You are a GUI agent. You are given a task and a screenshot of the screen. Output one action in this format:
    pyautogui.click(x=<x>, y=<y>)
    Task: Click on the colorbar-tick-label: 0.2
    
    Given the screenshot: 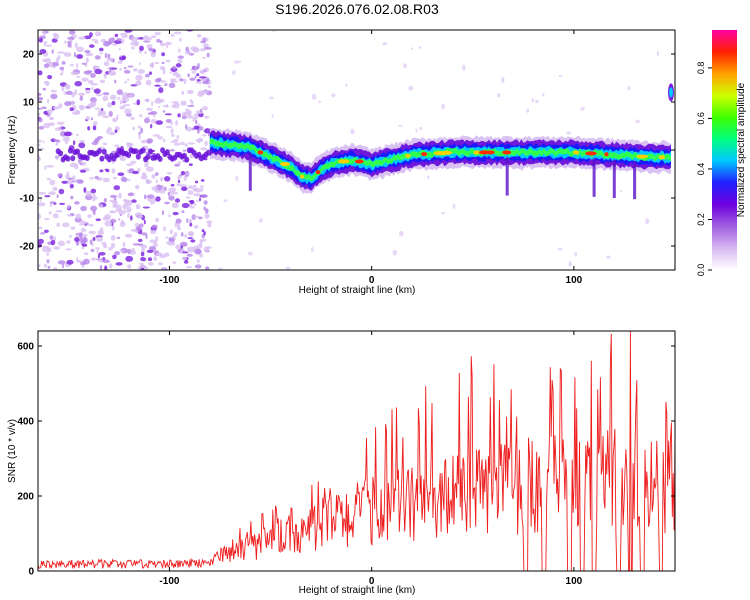 What is the action you would take?
    pyautogui.click(x=701, y=219)
    